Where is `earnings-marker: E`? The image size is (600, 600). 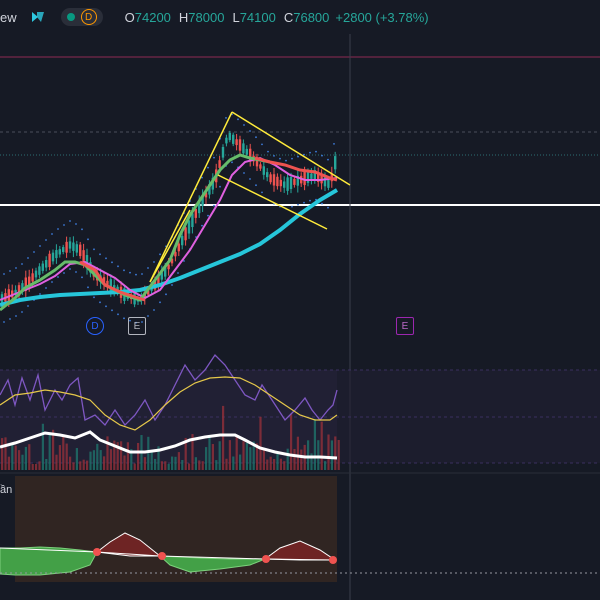
earnings-marker: E is located at coordinates (137, 326).